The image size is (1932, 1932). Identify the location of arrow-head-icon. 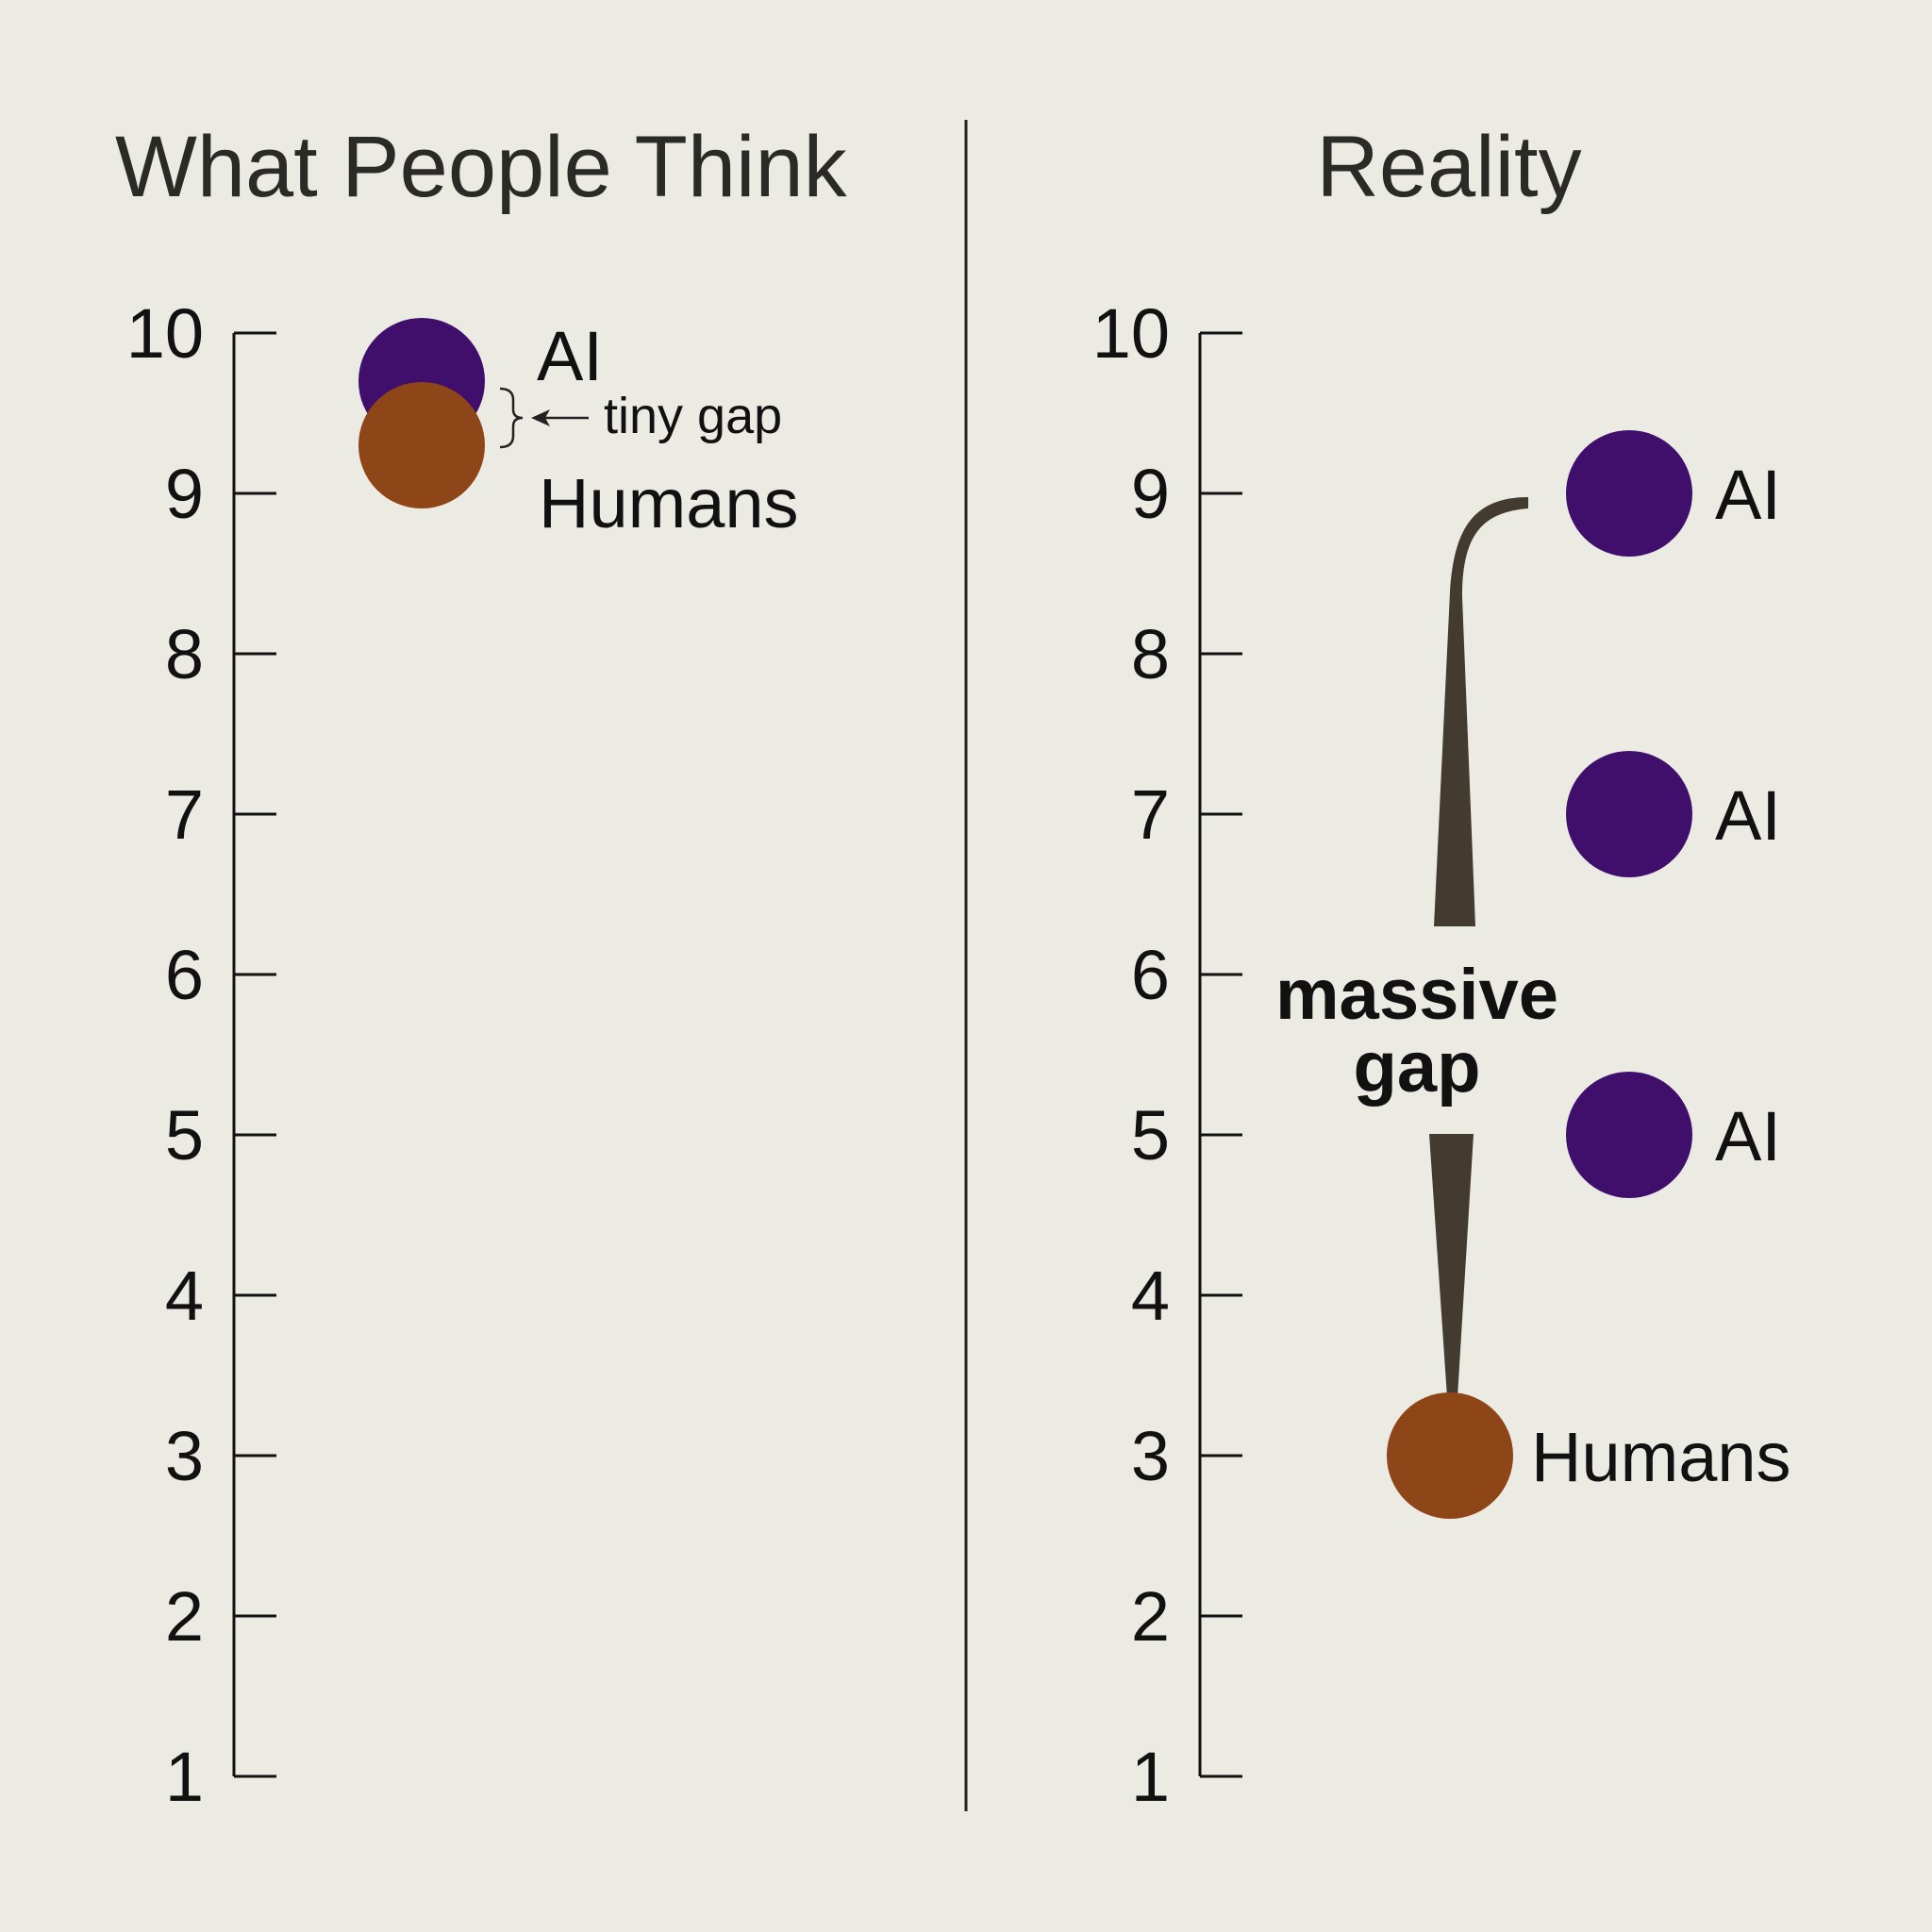
(540, 418).